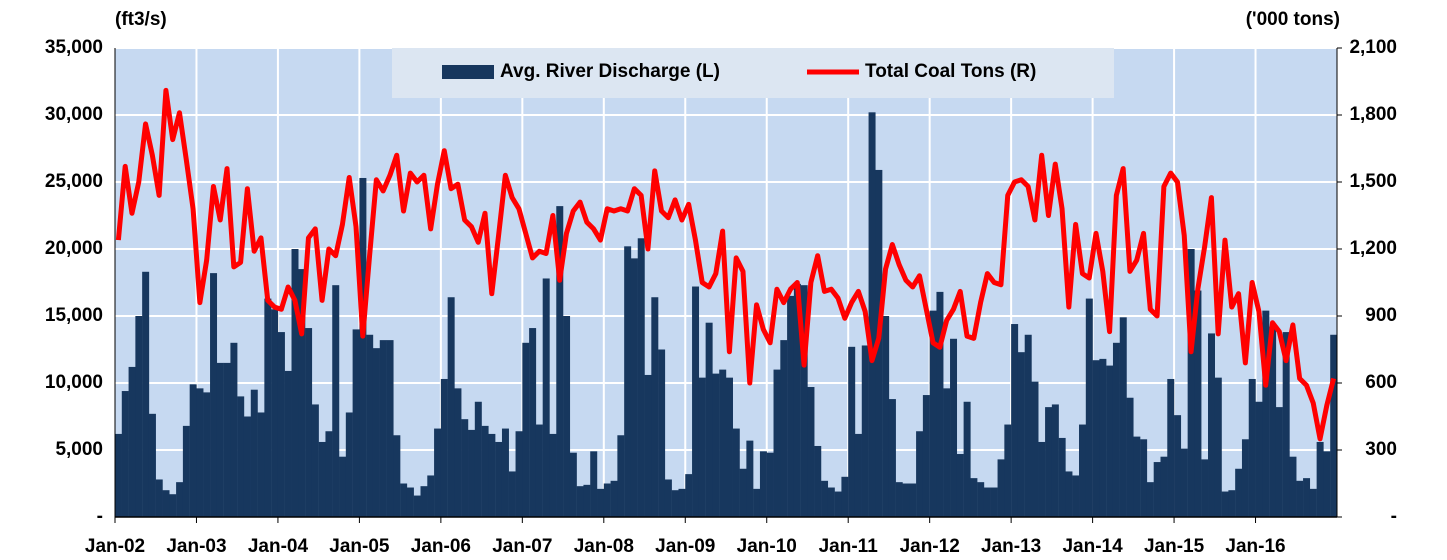 The width and height of the screenshot is (1447, 560). What do you see at coordinates (1011, 546) in the screenshot?
I see `x-tick-label: Jan-13` at bounding box center [1011, 546].